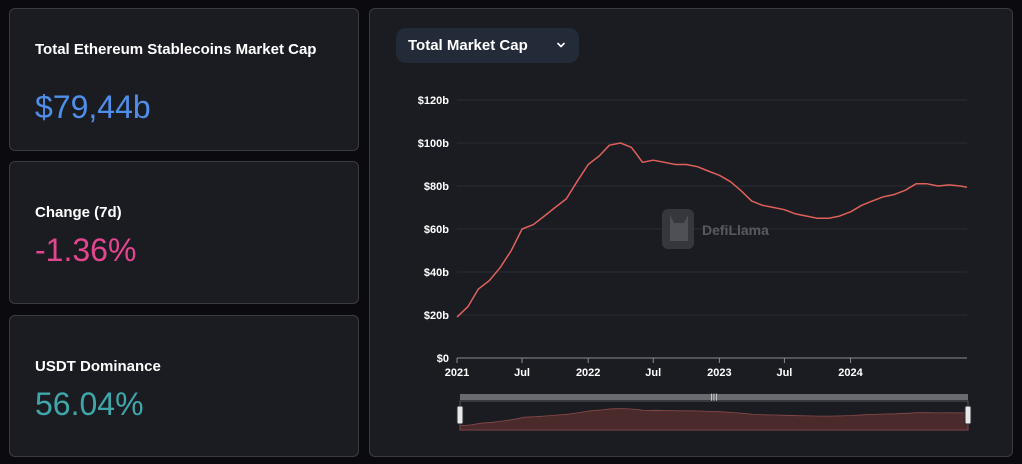 The image size is (1022, 464). What do you see at coordinates (98, 366) in the screenshot?
I see `usdt-dominance-label: USDT Dominance` at bounding box center [98, 366].